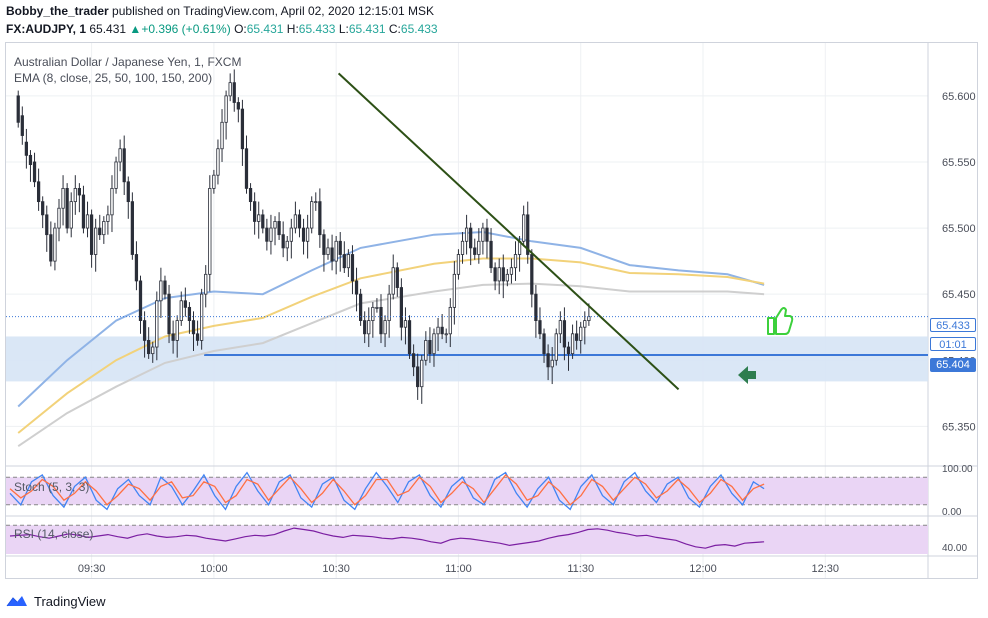  What do you see at coordinates (135, 29) in the screenshot?
I see `change-up-icon: ▲` at bounding box center [135, 29].